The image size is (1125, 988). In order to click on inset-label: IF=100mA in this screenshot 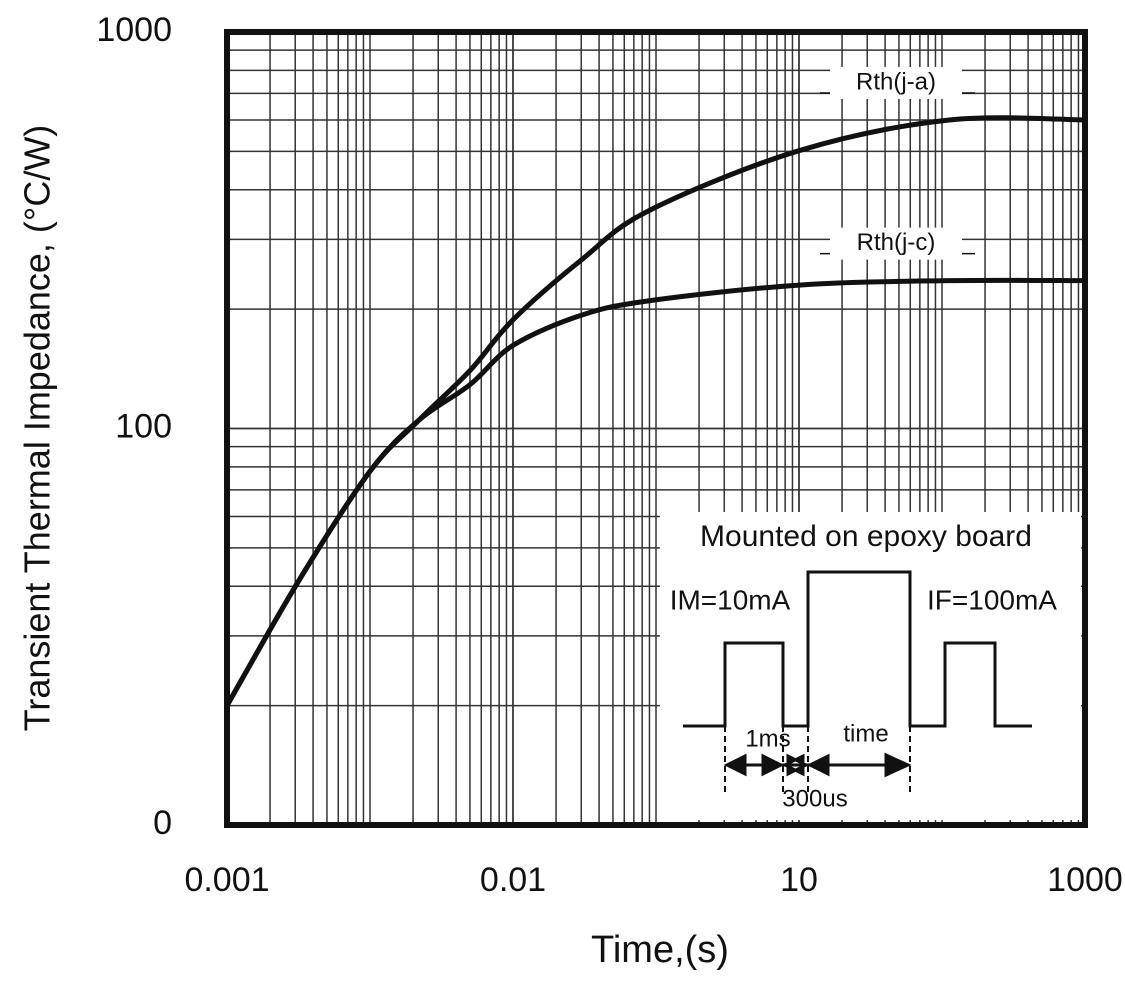, I will do `click(992, 599)`.